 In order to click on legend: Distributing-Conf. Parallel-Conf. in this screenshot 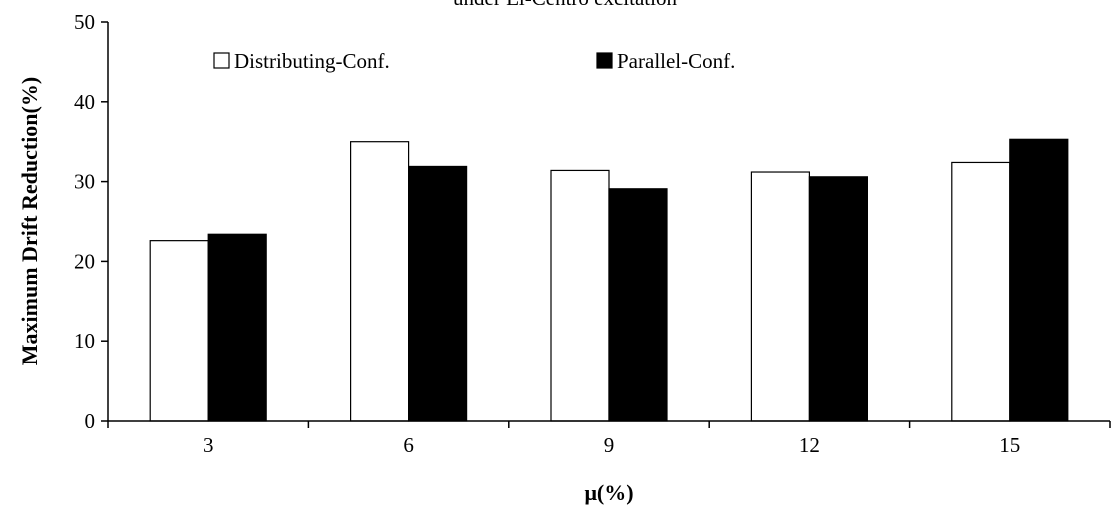, I will do `click(474, 61)`.